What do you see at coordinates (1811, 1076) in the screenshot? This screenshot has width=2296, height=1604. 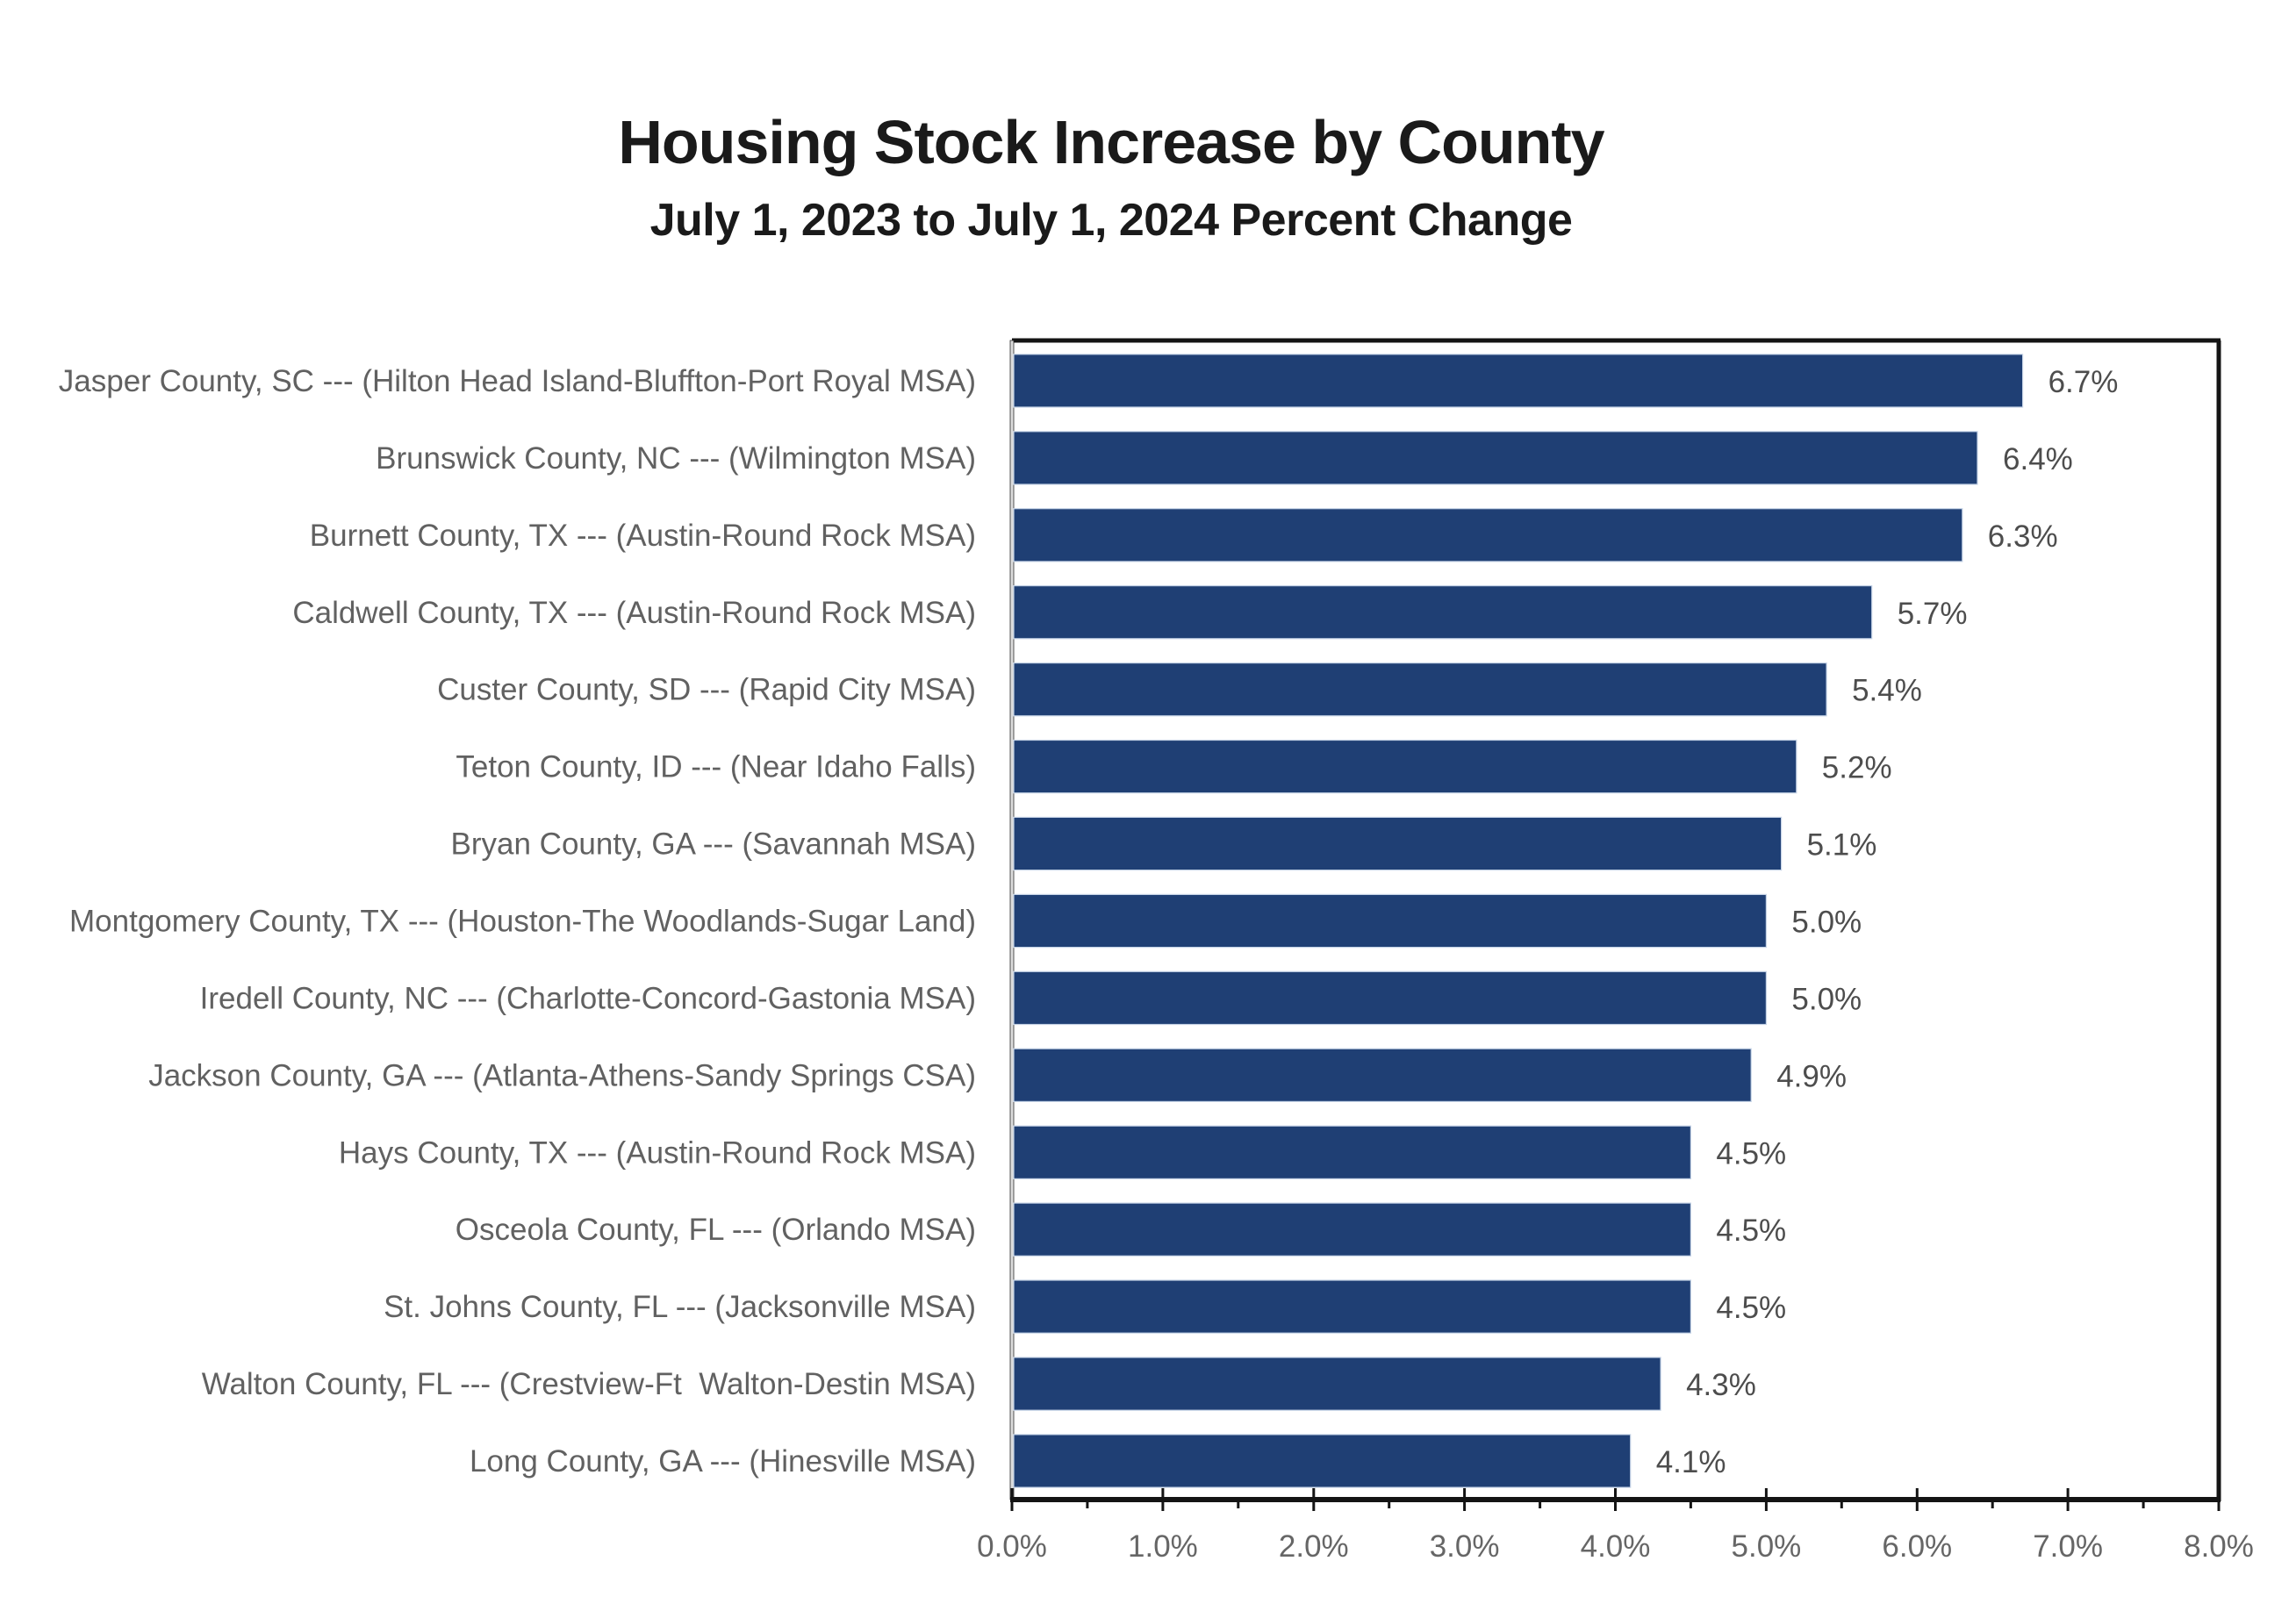 I see `data-label: 4.9%` at bounding box center [1811, 1076].